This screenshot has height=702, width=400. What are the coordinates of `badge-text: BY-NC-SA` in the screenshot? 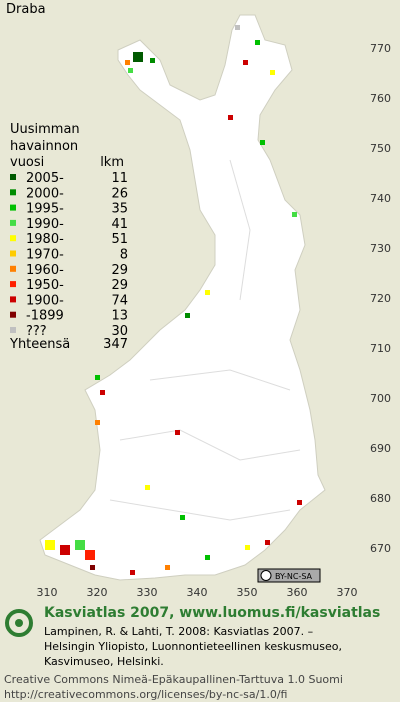 It's located at (294, 576).